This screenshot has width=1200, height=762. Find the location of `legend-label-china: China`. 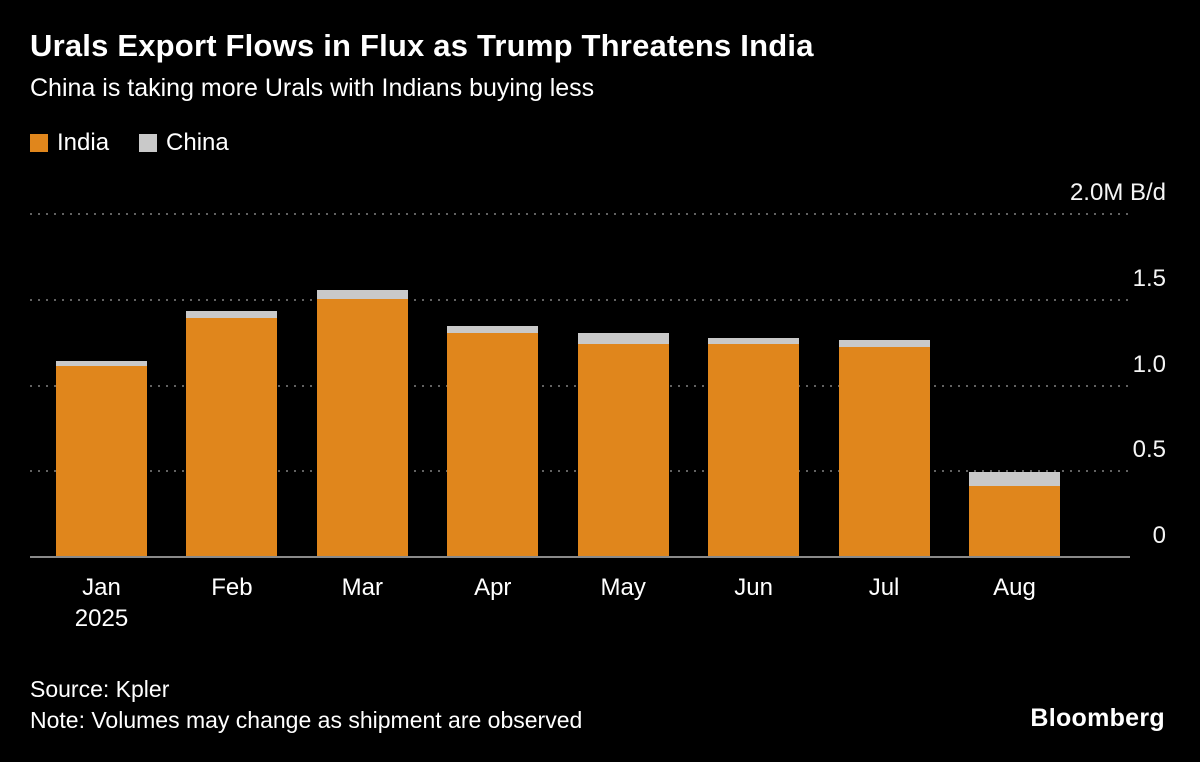

legend-label-china: China is located at coordinates (197, 142).